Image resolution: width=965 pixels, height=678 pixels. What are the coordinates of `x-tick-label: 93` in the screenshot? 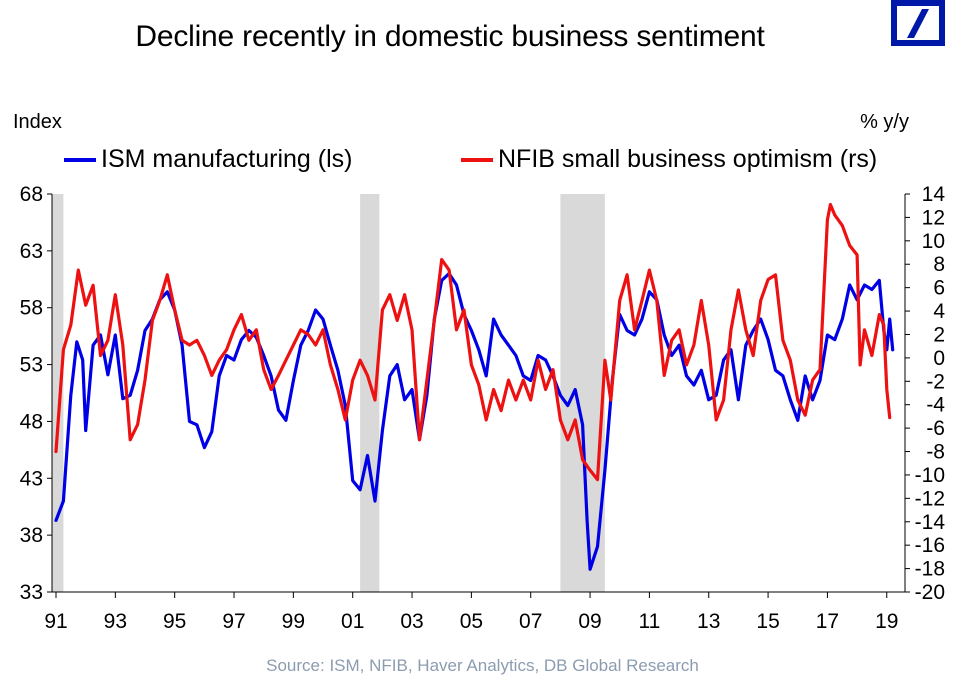 It's located at (115, 621).